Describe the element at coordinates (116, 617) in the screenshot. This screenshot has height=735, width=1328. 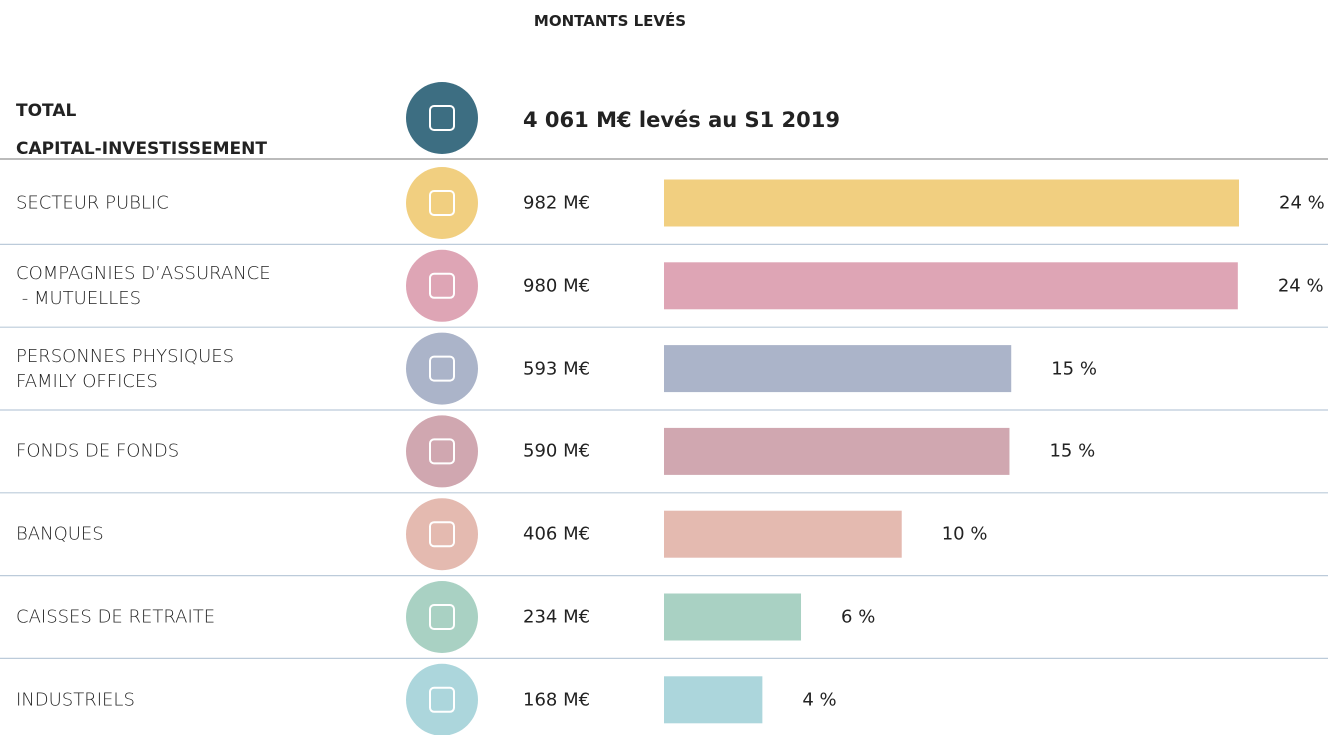
I see `category-label: CAISSES DE RETRAITE` at that location.